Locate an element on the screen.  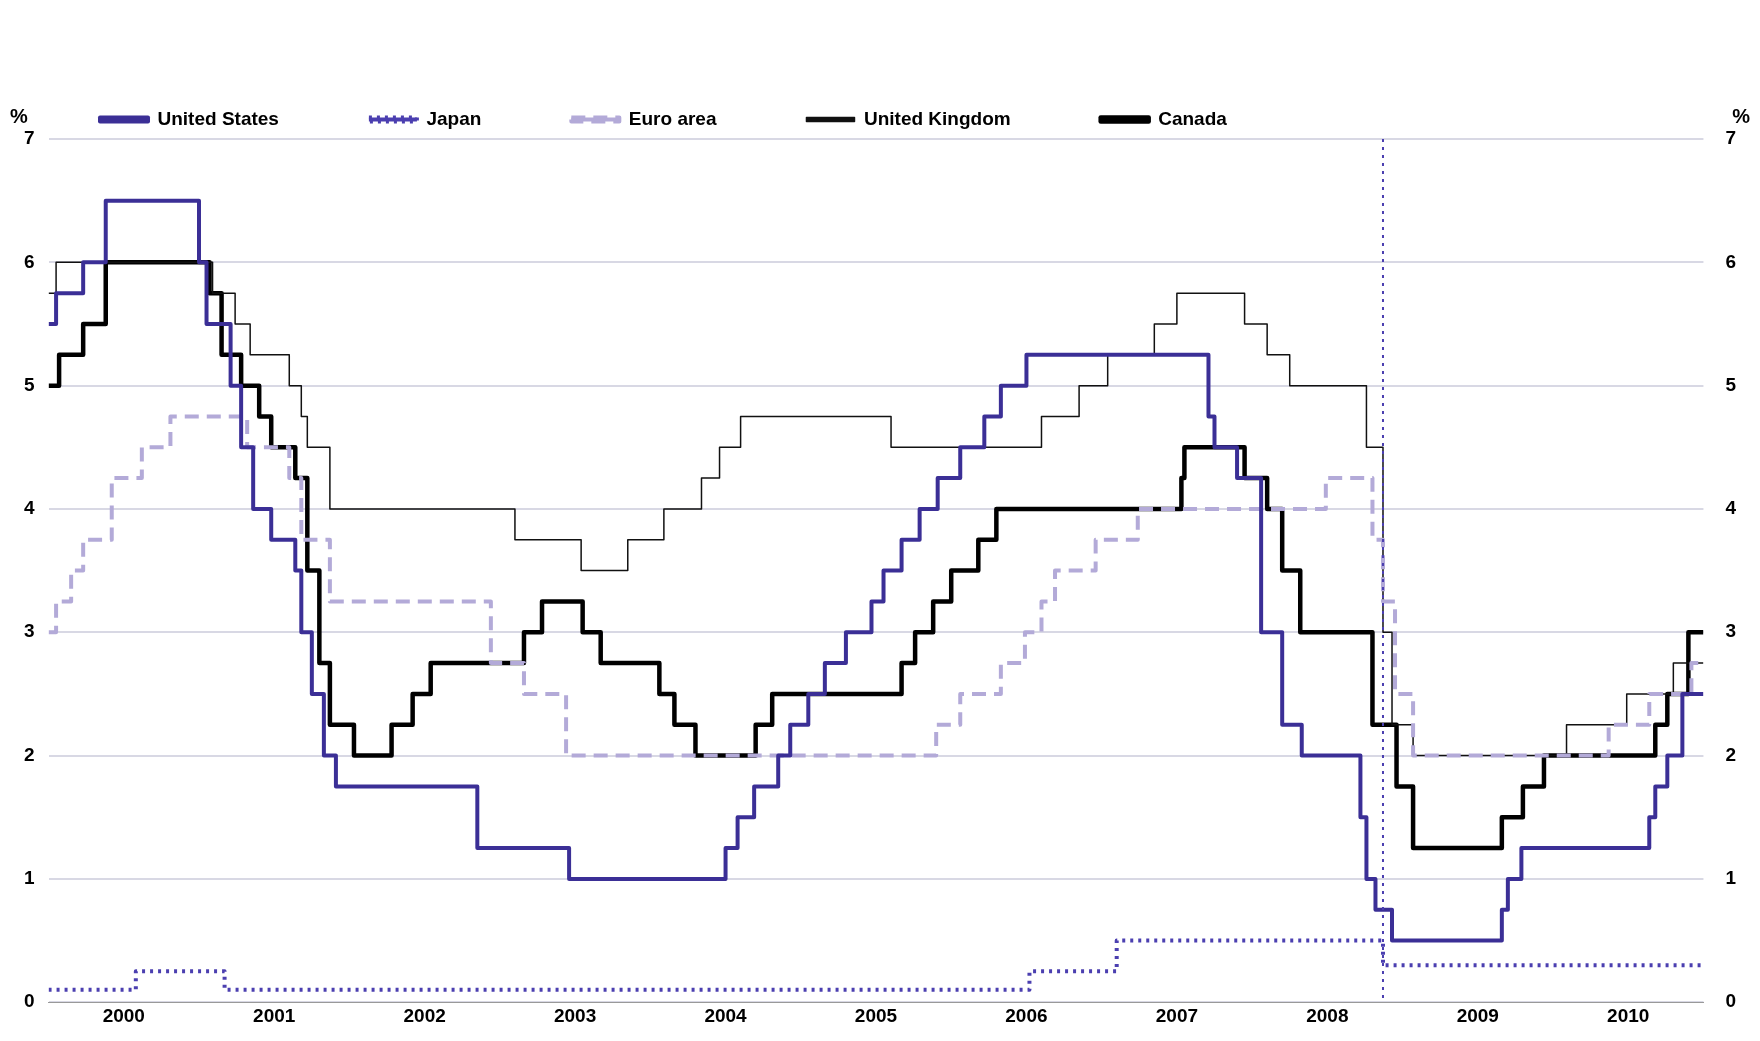
x-tick-label: 2000 is located at coordinates (123, 1015).